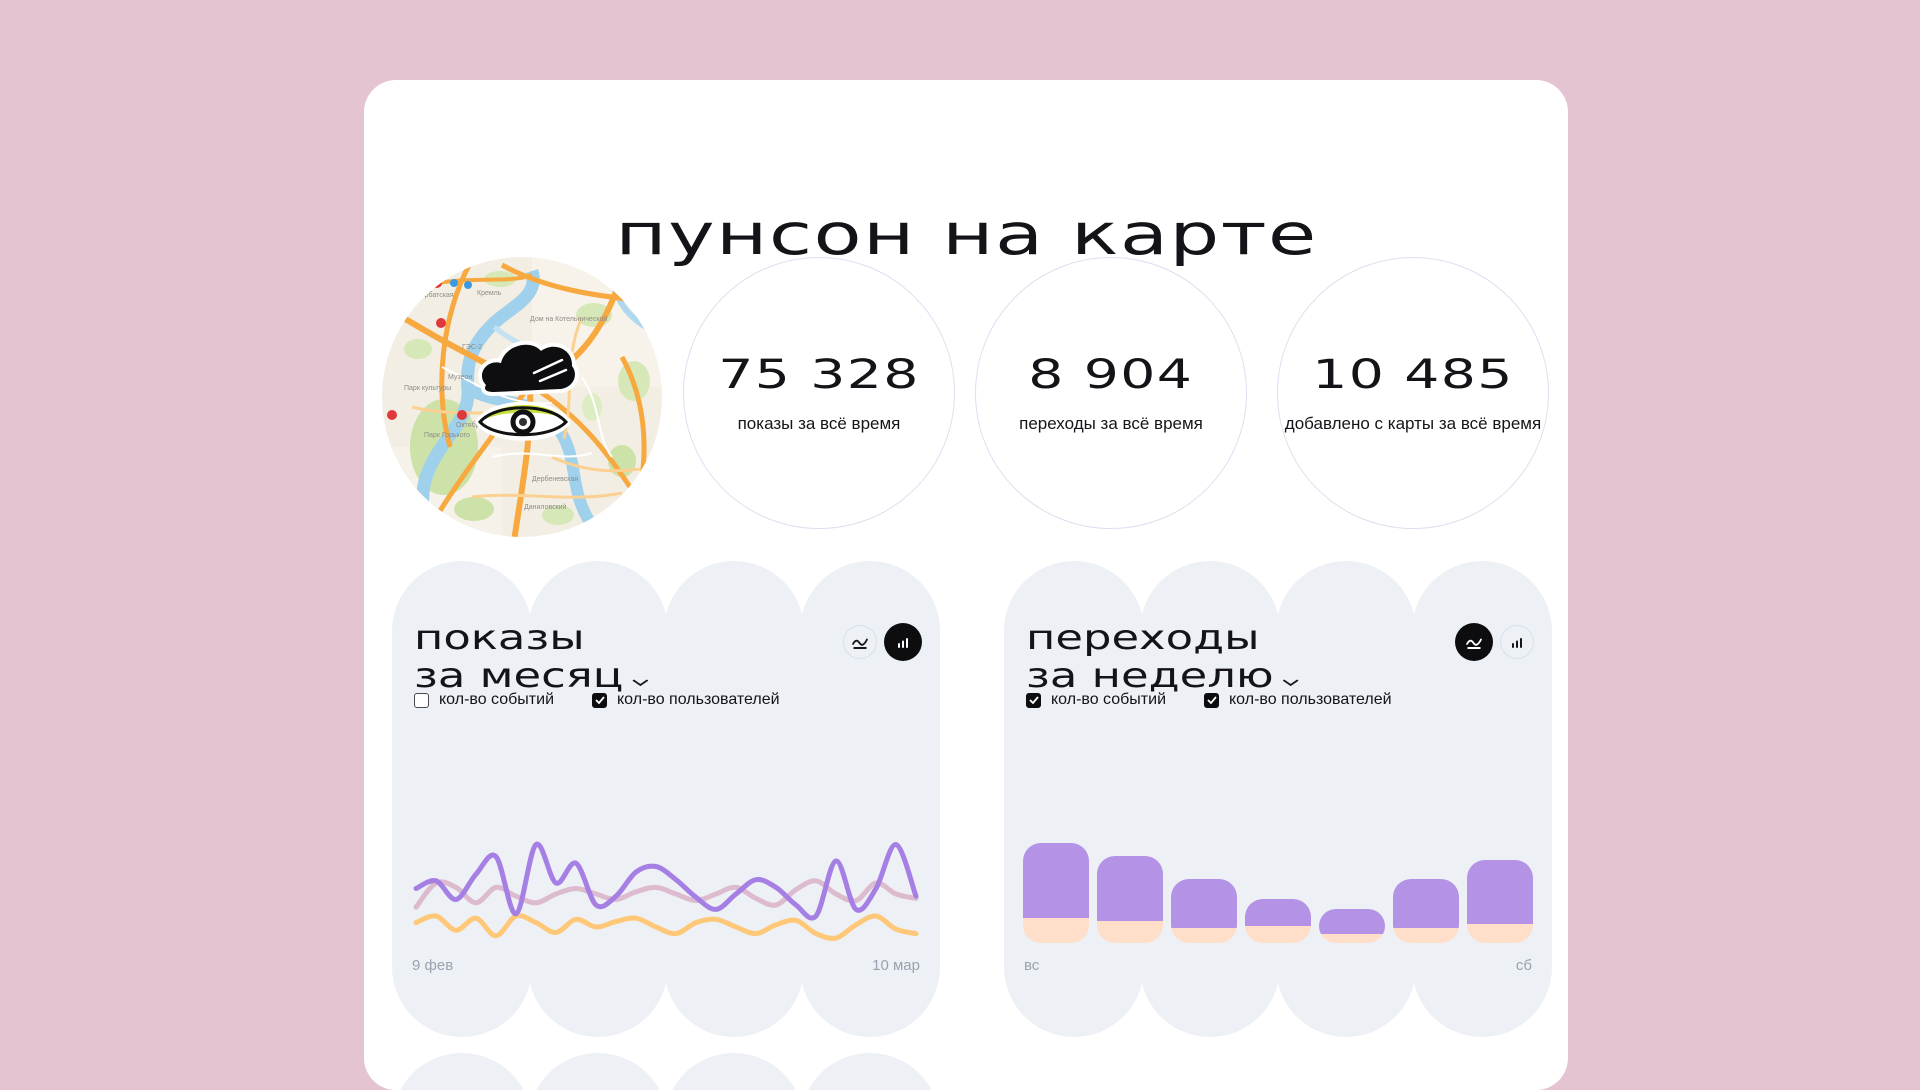 The image size is (1920, 1090). I want to click on stat-circle-impressions: 75 328 показы за всё время, so click(819, 393).